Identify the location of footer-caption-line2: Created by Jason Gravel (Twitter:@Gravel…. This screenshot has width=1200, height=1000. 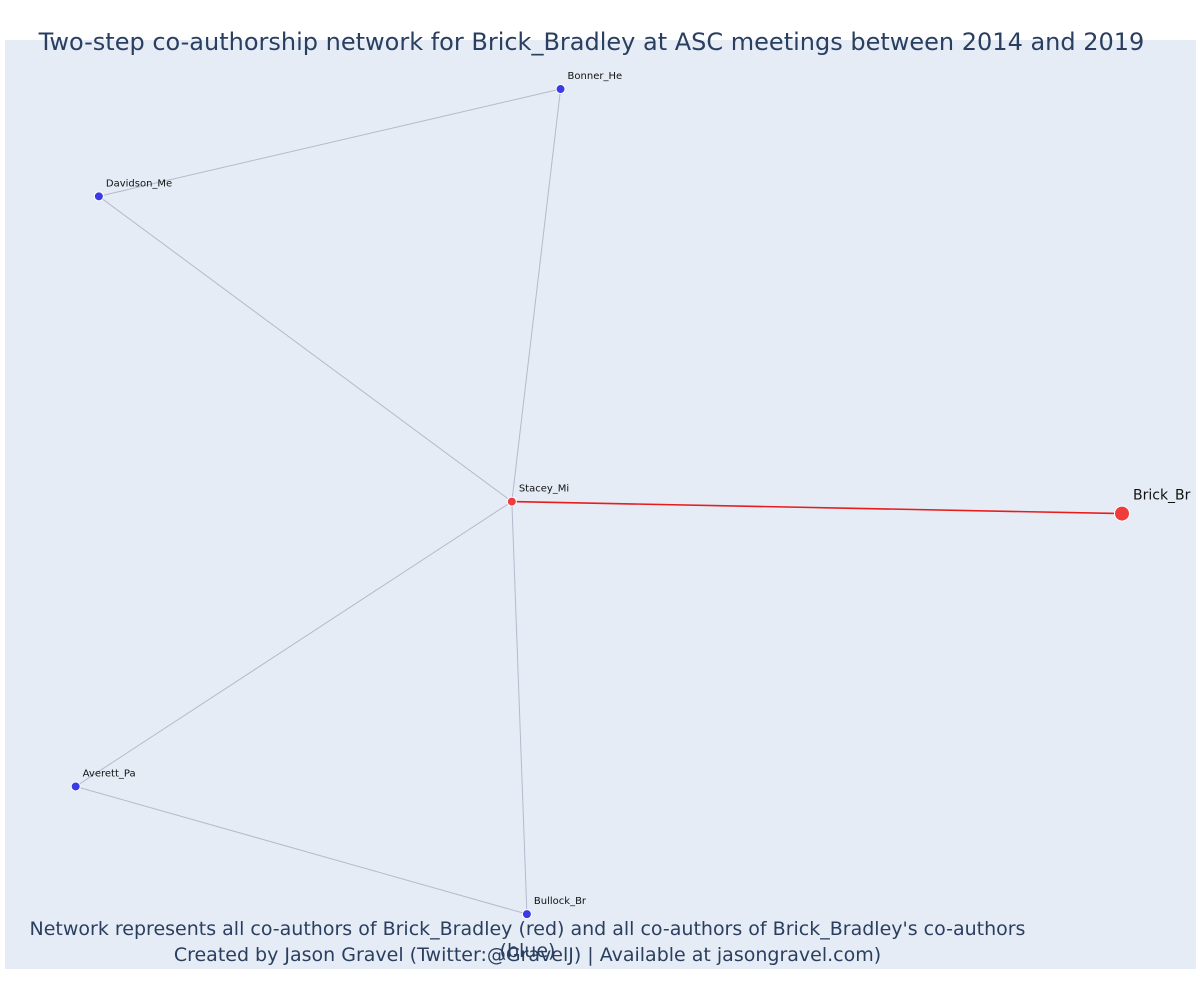
(527, 955).